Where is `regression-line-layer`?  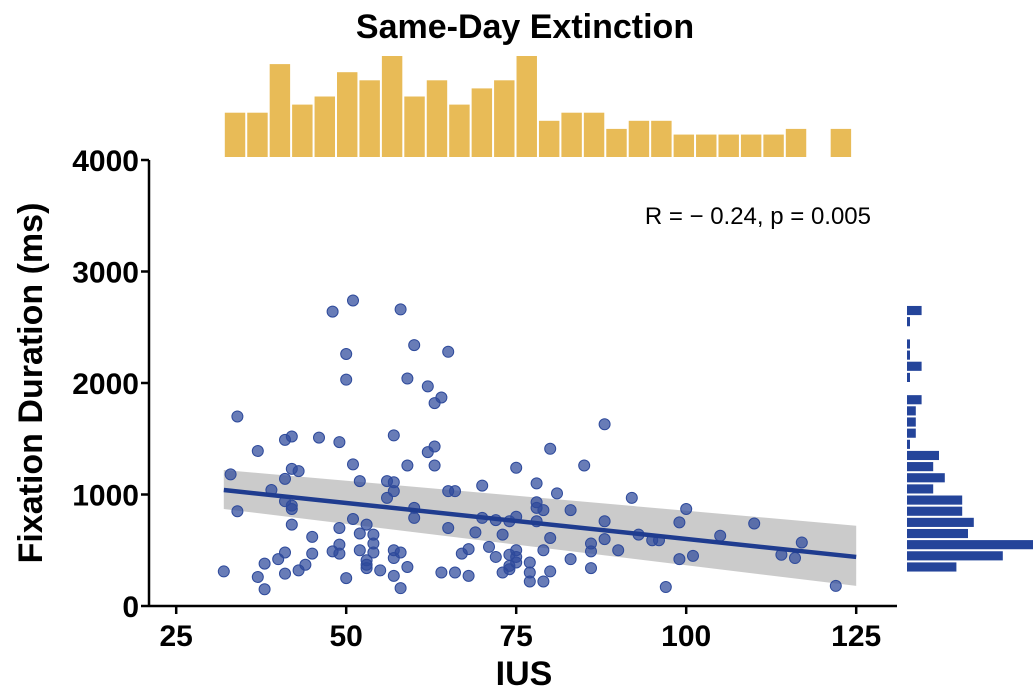
regression-line-layer is located at coordinates (540, 523).